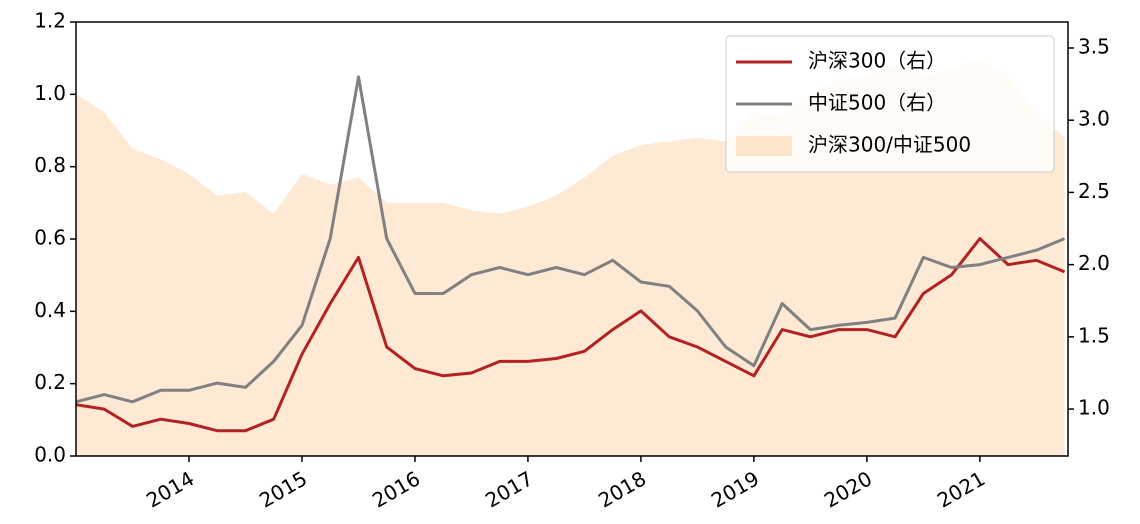  I want to click on y-tick-label: 1.0, so click(50, 93).